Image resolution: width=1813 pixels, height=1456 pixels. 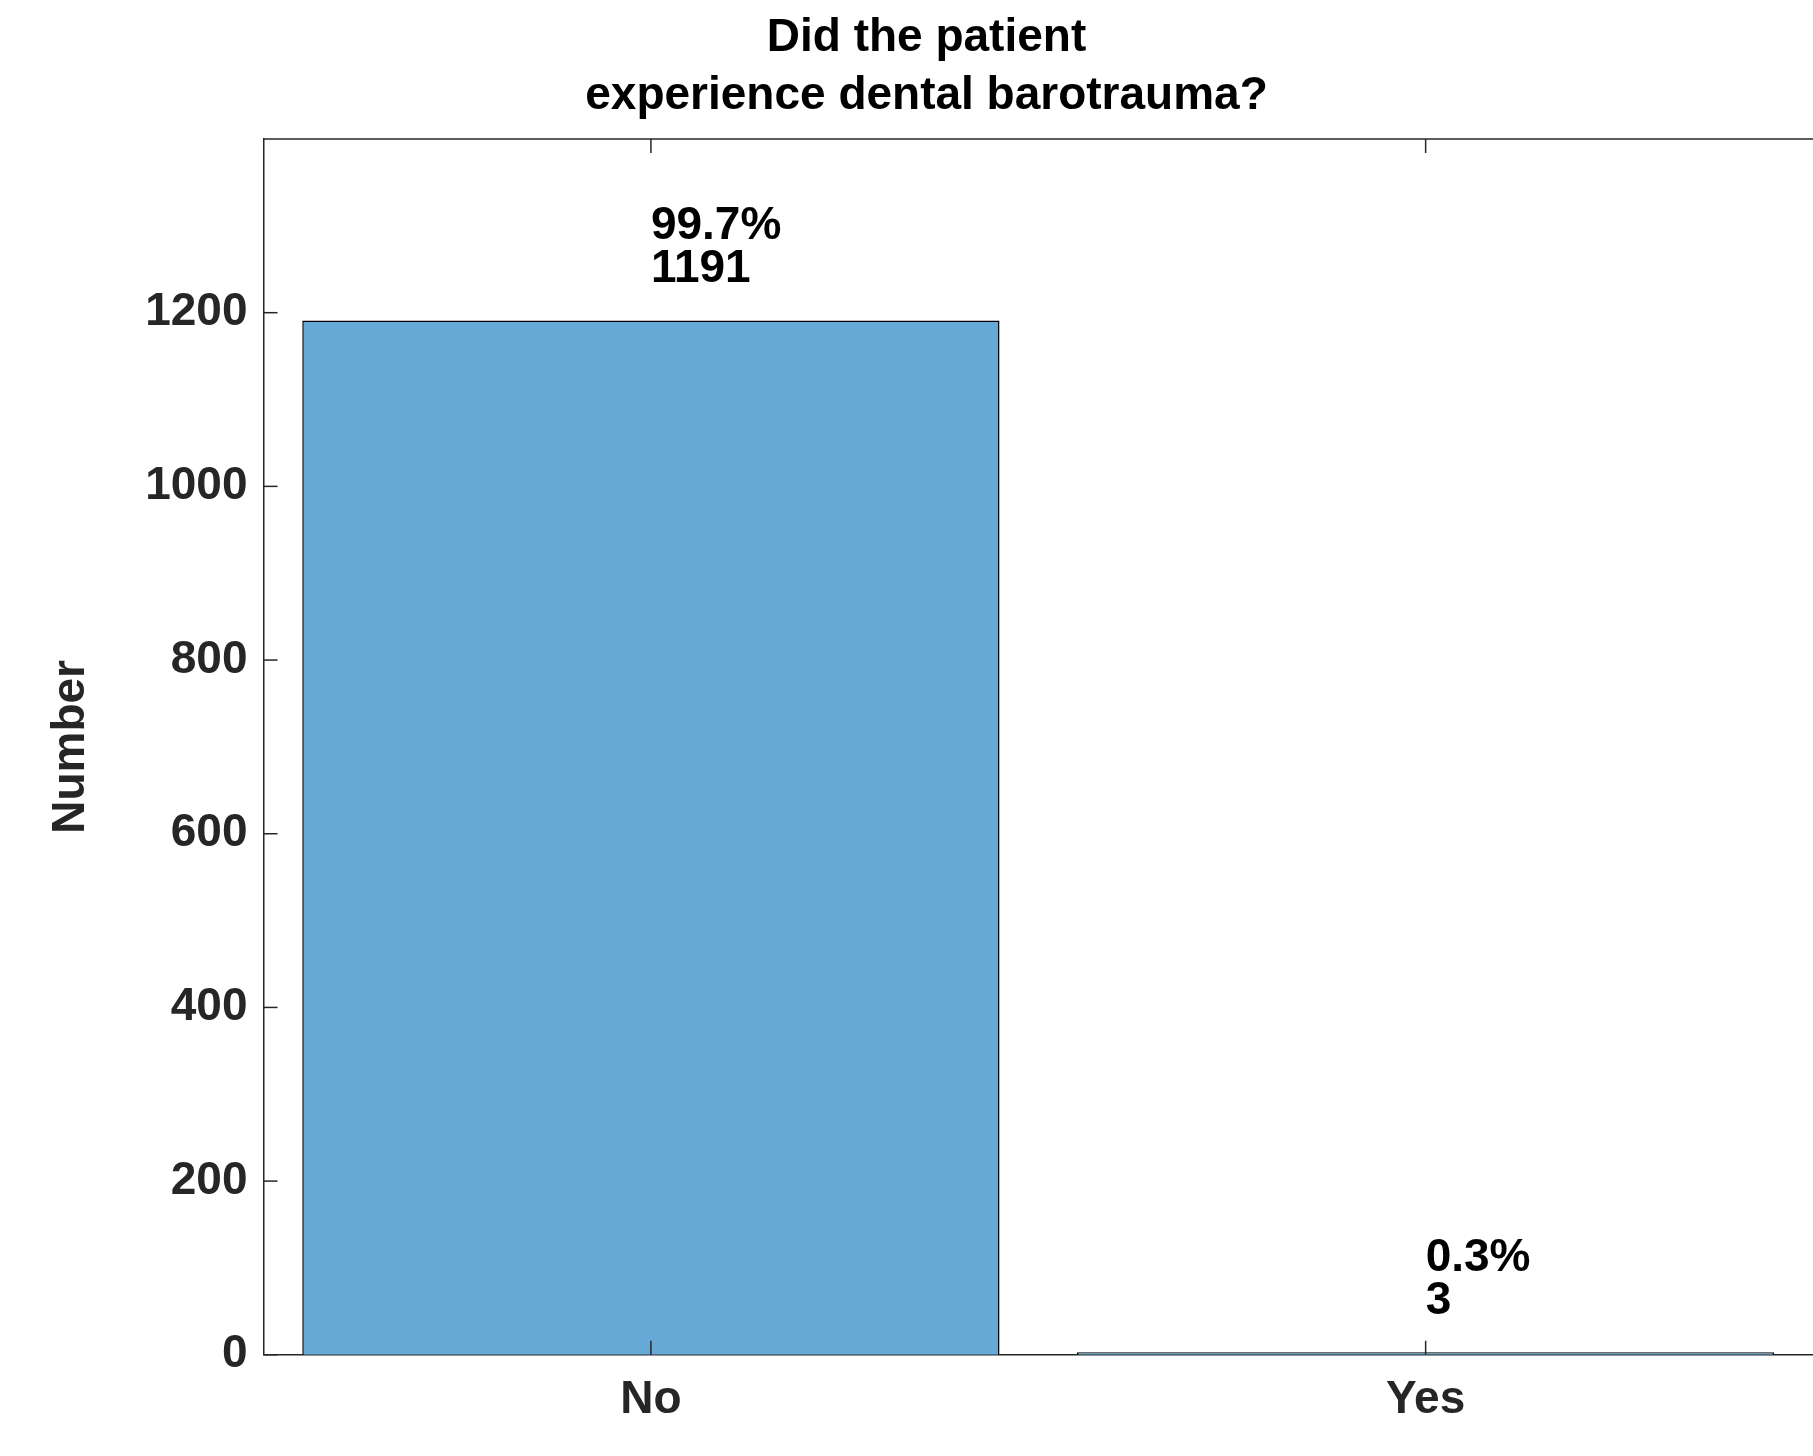 I want to click on y-tick-label: 800, so click(x=209, y=656).